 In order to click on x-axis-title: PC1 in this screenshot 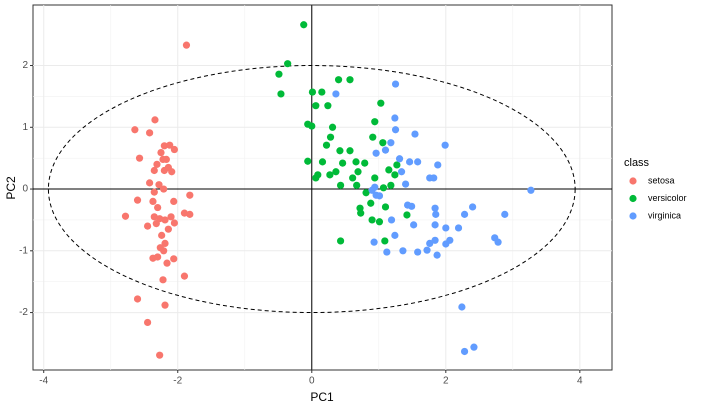, I will do `click(322, 397)`.